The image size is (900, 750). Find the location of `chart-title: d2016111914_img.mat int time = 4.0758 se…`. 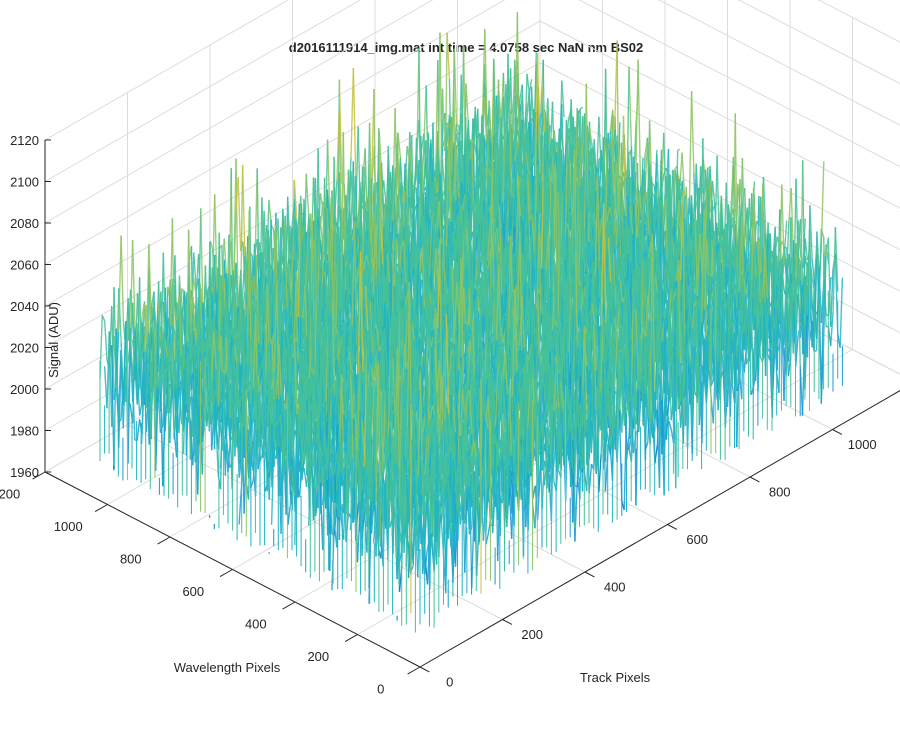

chart-title: d2016111914_img.mat int time = 4.0758 se… is located at coordinates (466, 47).